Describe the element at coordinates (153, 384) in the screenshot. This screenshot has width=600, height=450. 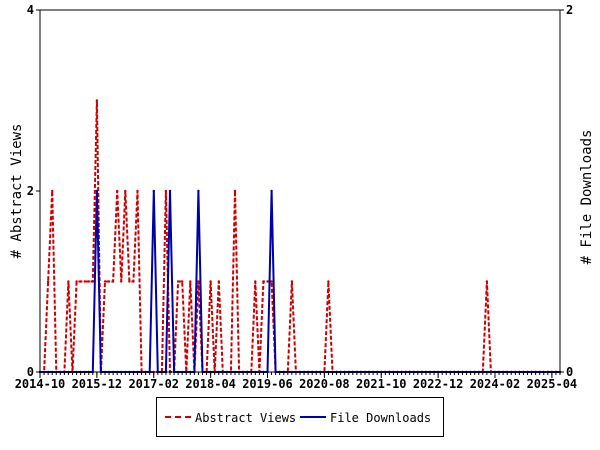
I see `x-tick-label: 2017-02` at that location.